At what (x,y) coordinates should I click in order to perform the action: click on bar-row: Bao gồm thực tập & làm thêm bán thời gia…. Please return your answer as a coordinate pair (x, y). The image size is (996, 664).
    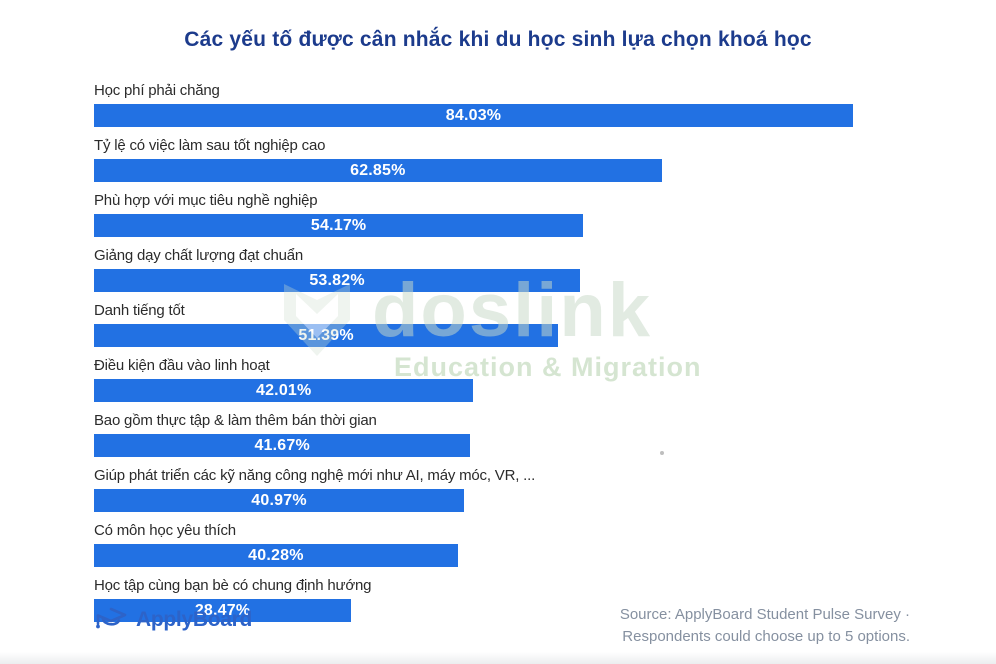
    Looking at the image, I should click on (514, 434).